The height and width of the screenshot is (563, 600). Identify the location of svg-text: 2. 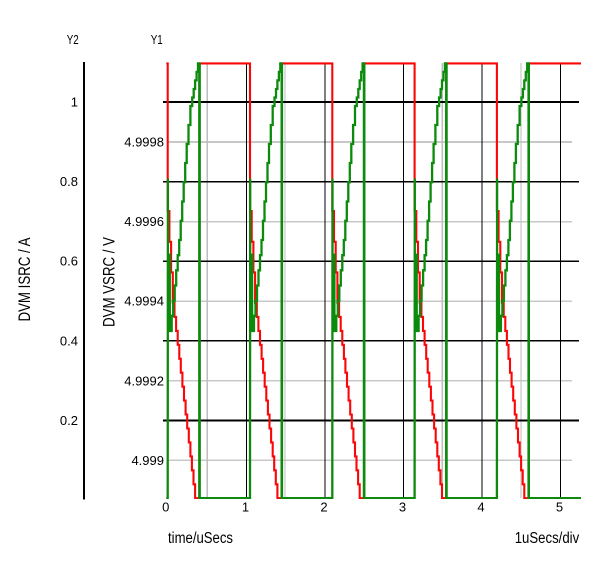
(323, 507).